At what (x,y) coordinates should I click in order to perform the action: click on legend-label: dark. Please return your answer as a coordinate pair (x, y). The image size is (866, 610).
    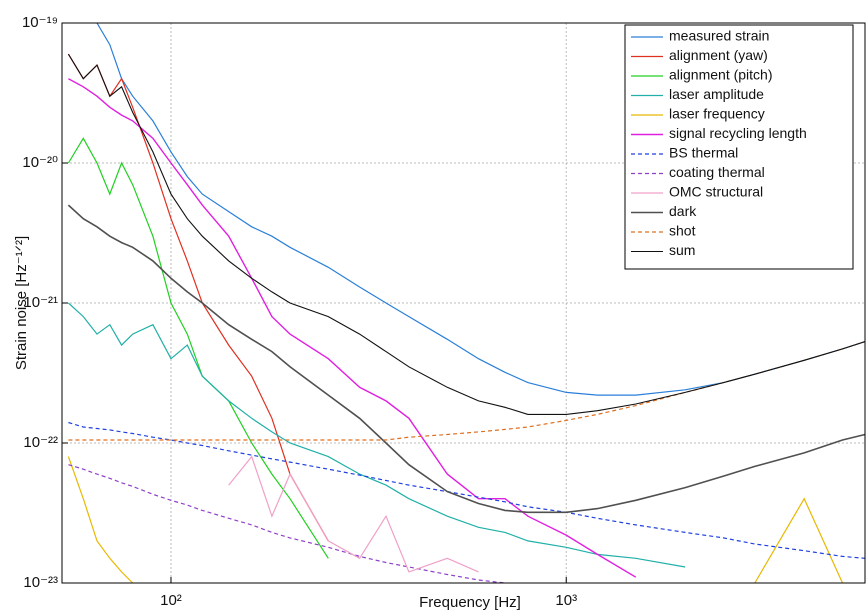
    Looking at the image, I should click on (683, 211).